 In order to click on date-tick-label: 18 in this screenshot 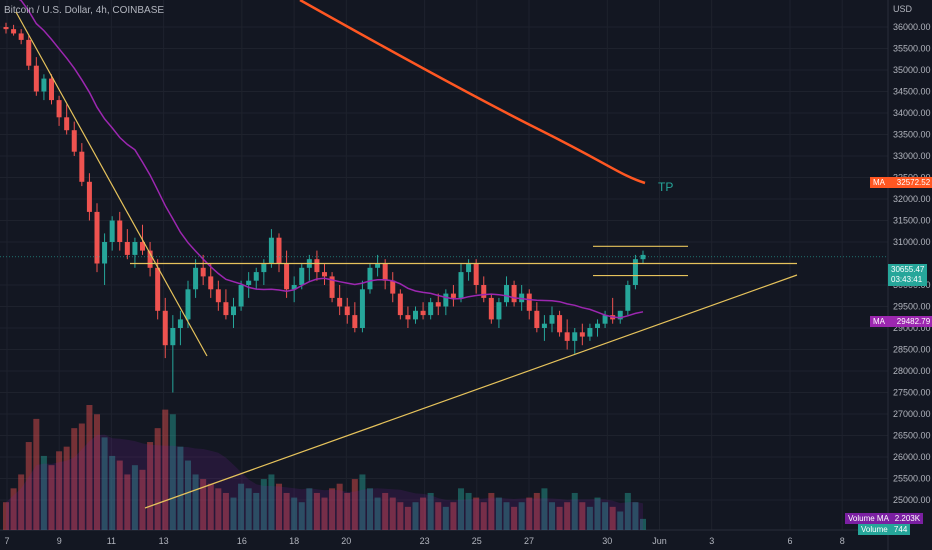, I will do `click(294, 541)`.